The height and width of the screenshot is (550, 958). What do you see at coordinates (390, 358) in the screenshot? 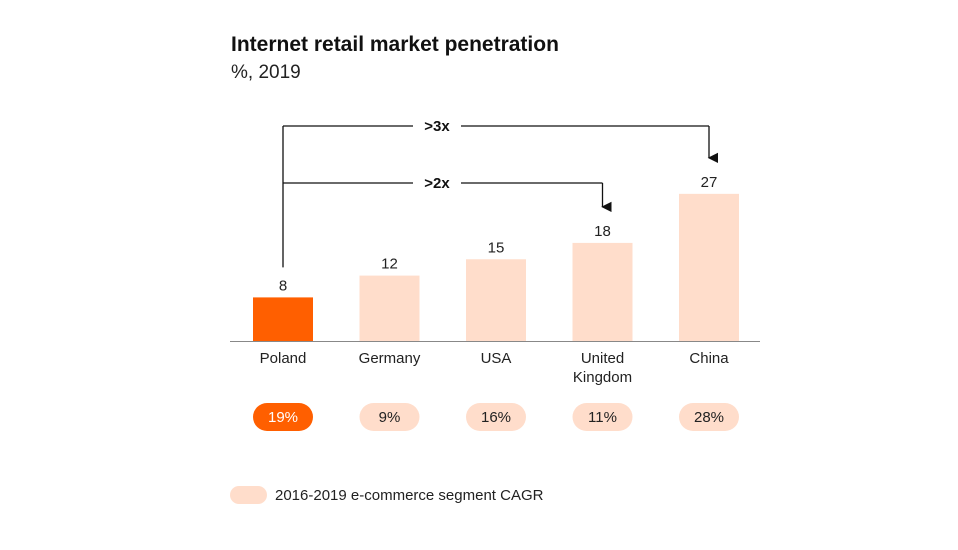
I see `category-label-1: Germany` at bounding box center [390, 358].